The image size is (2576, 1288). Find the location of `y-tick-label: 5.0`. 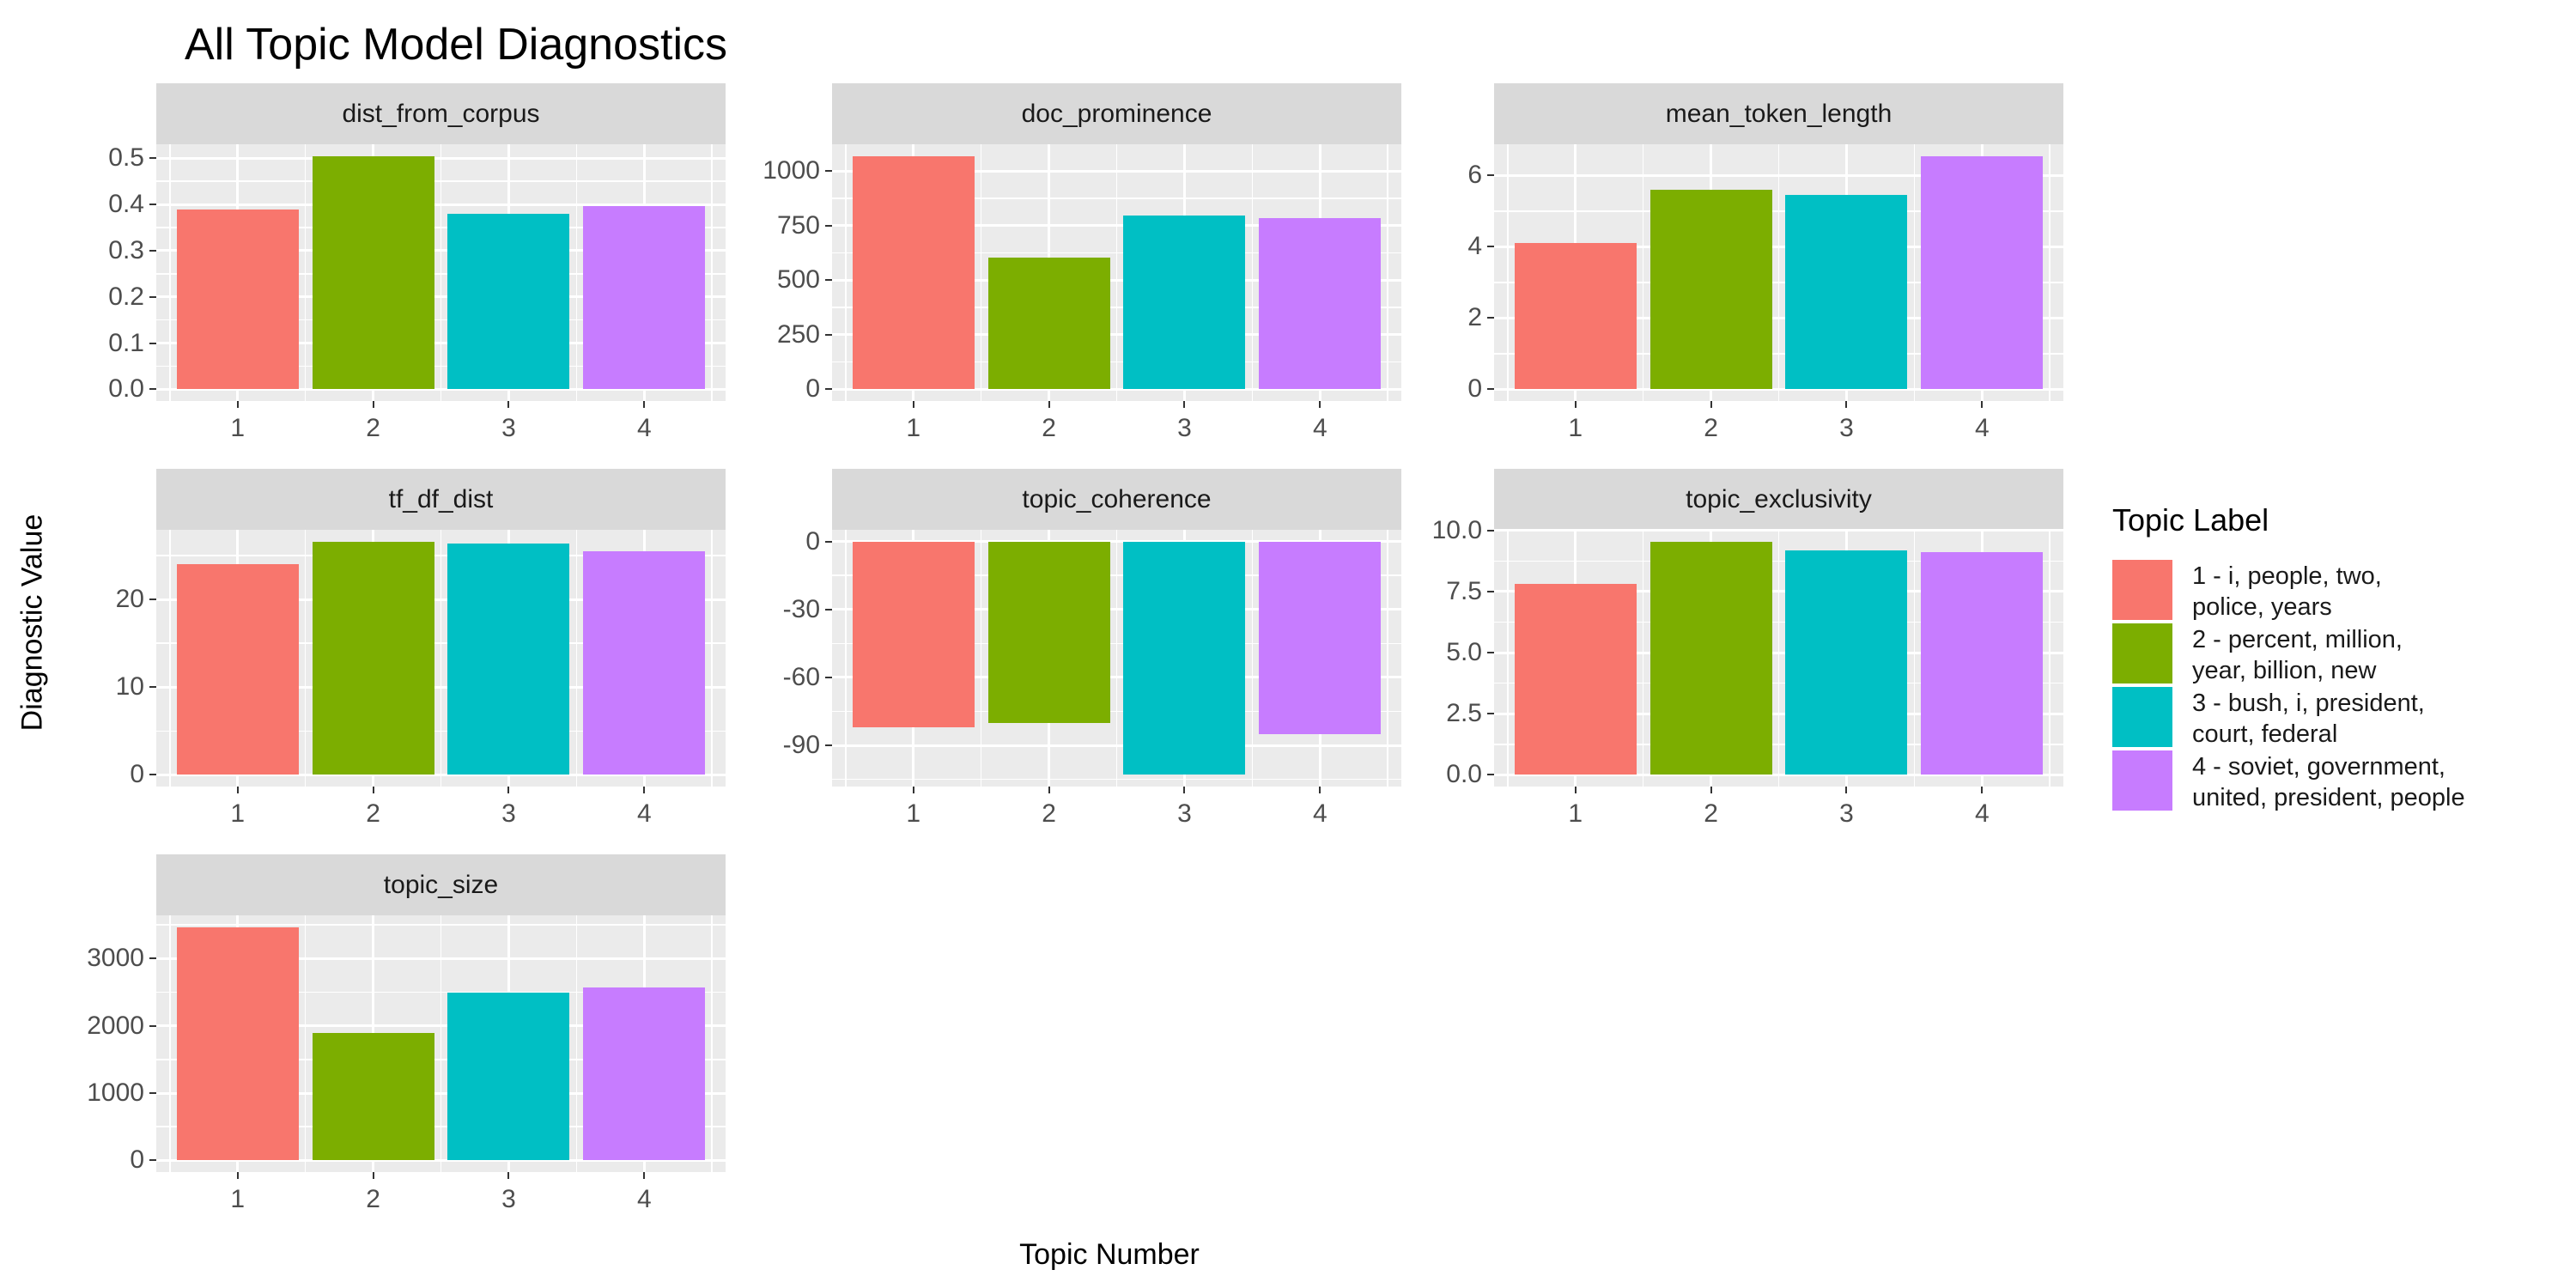

y-tick-label: 5.0 is located at coordinates (1464, 652).